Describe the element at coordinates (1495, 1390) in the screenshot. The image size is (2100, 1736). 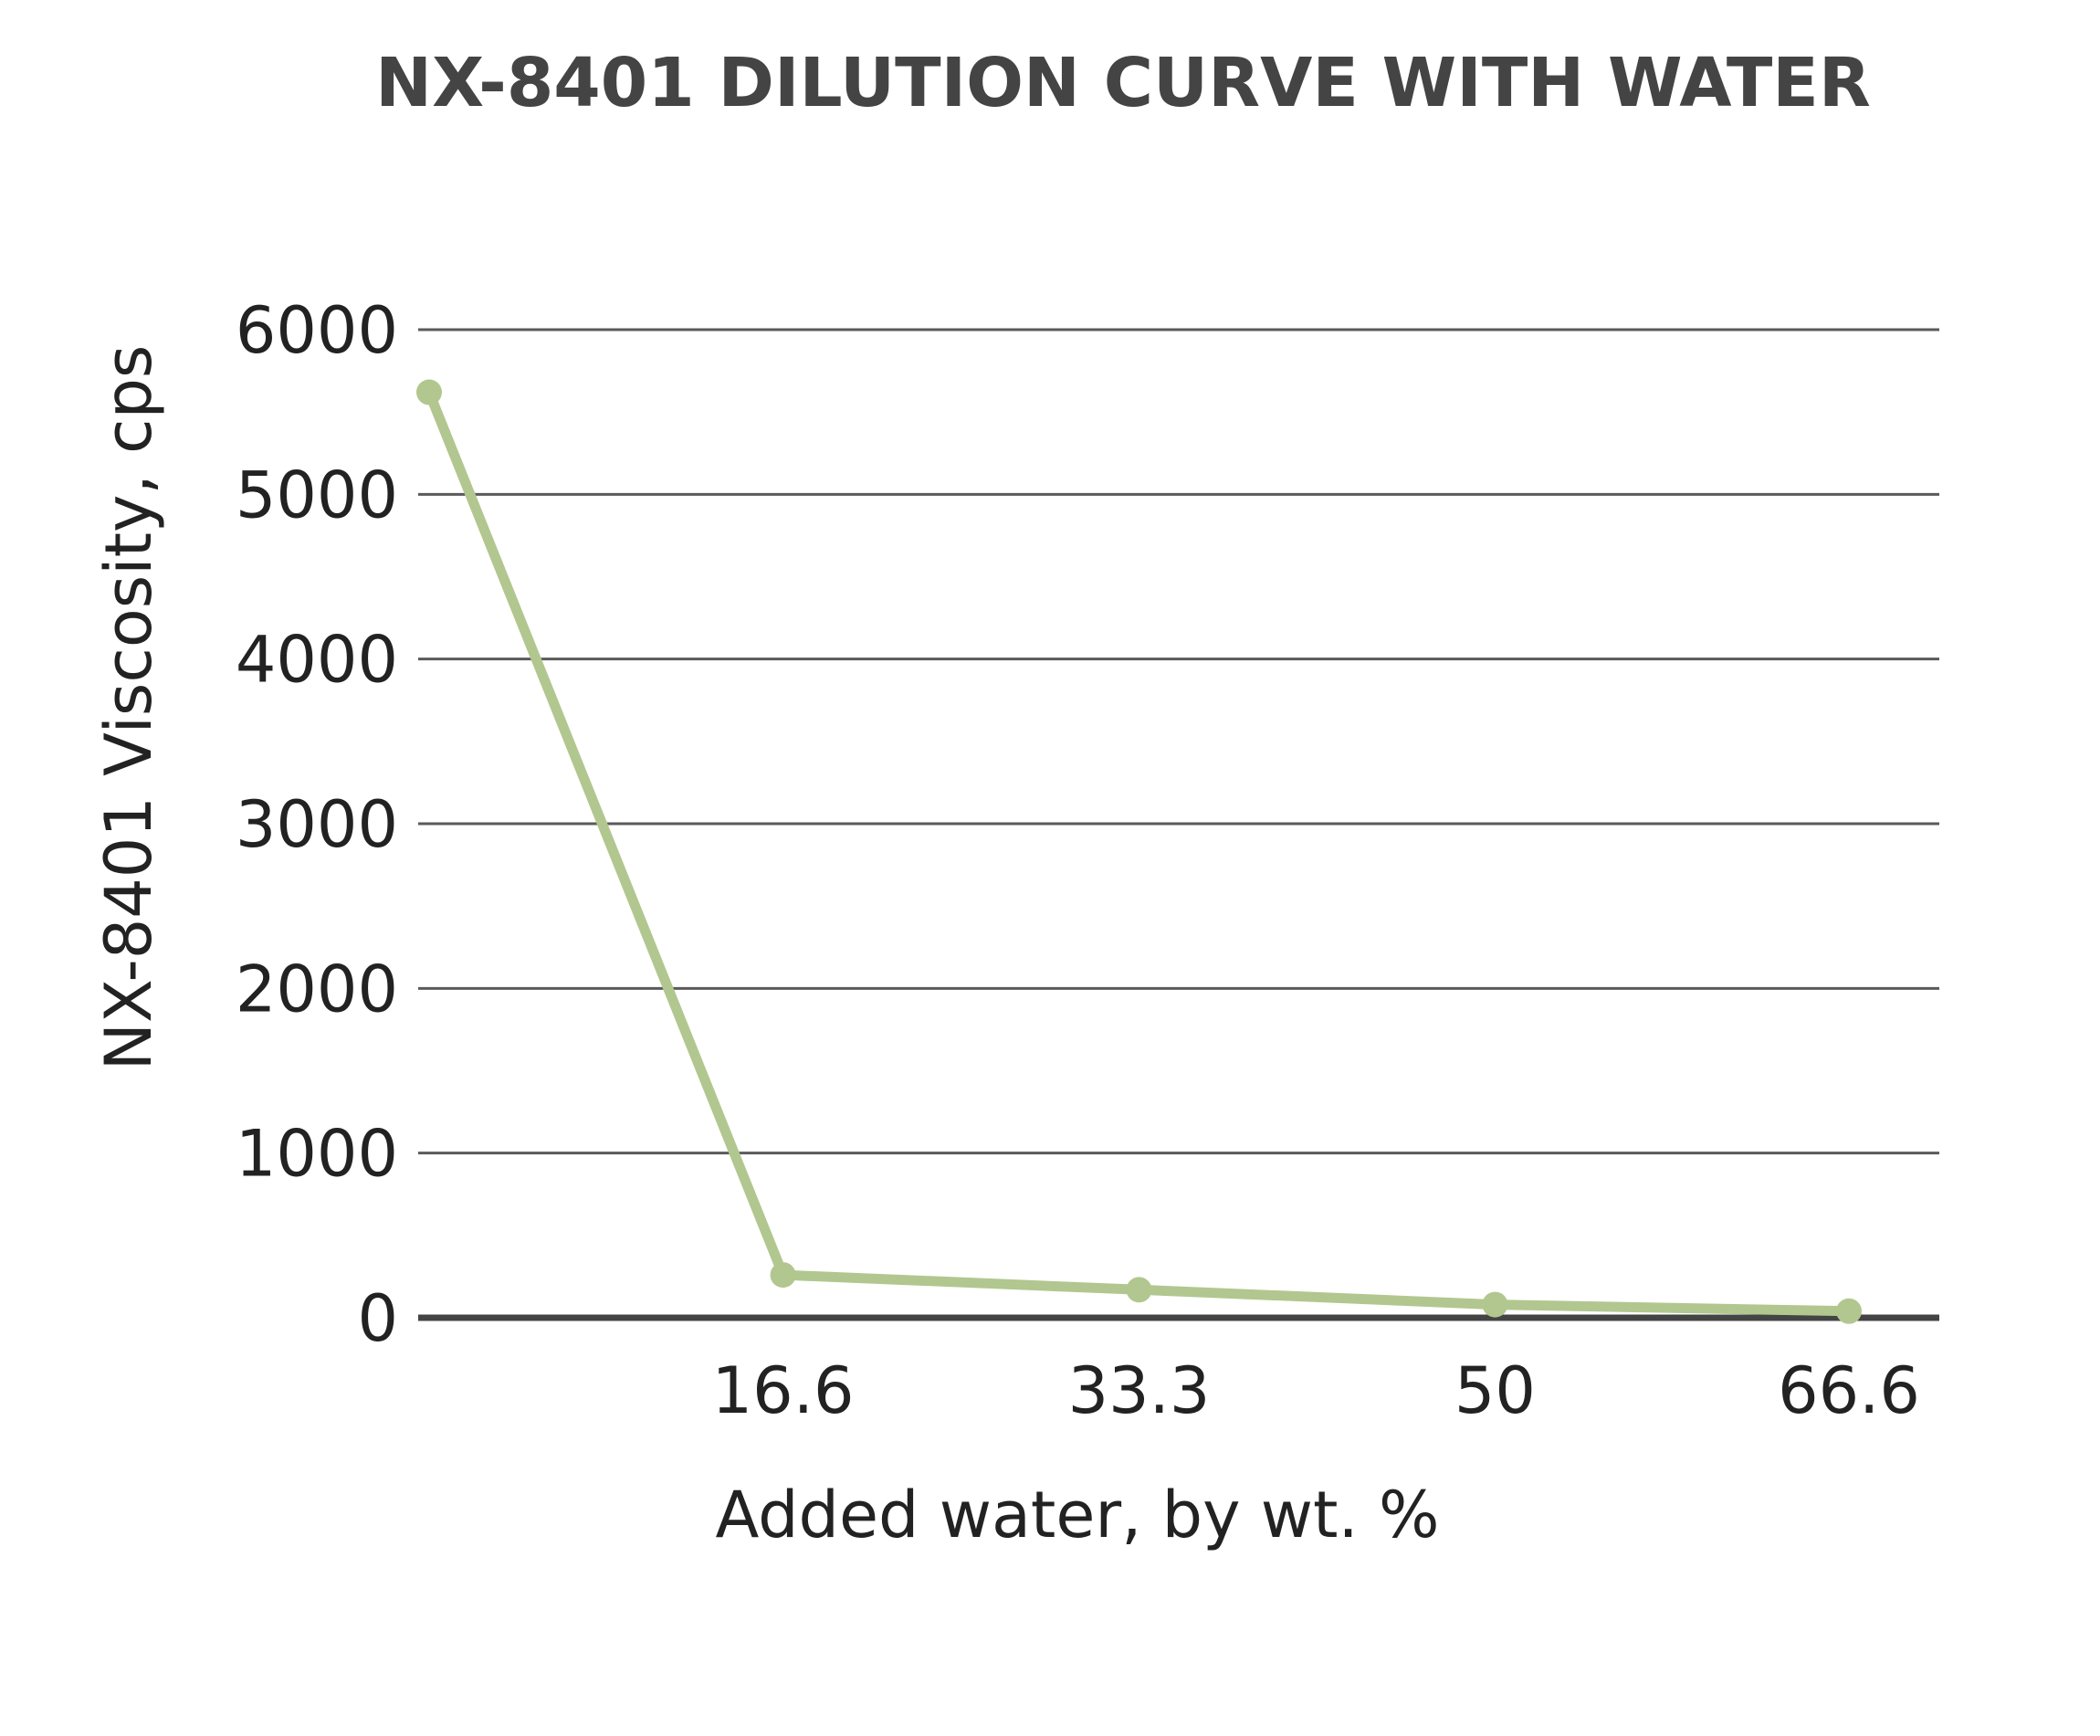
I see `x-tick-label-50: 50` at that location.